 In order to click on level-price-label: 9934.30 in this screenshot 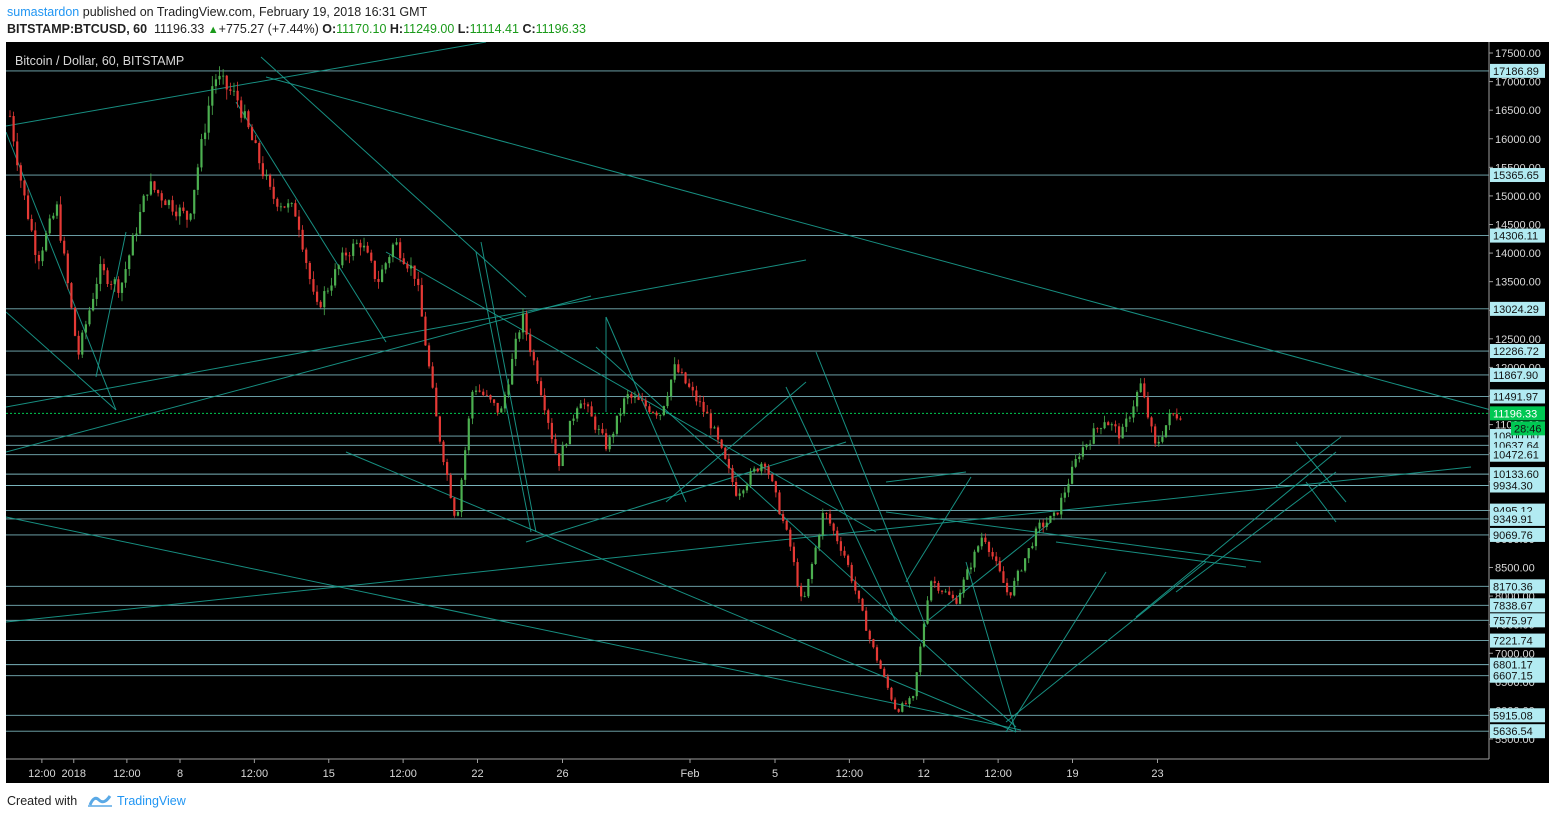, I will do `click(1513, 487)`.